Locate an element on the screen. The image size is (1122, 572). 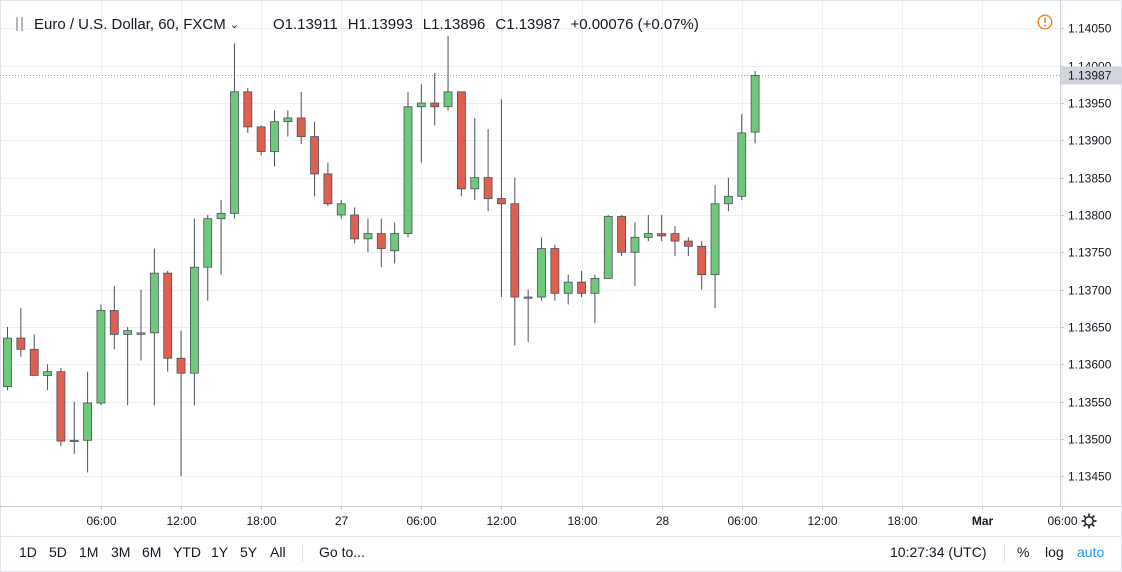
symbol-title: Euro / U.S. Dollar, 60, FXCM is located at coordinates (130, 24).